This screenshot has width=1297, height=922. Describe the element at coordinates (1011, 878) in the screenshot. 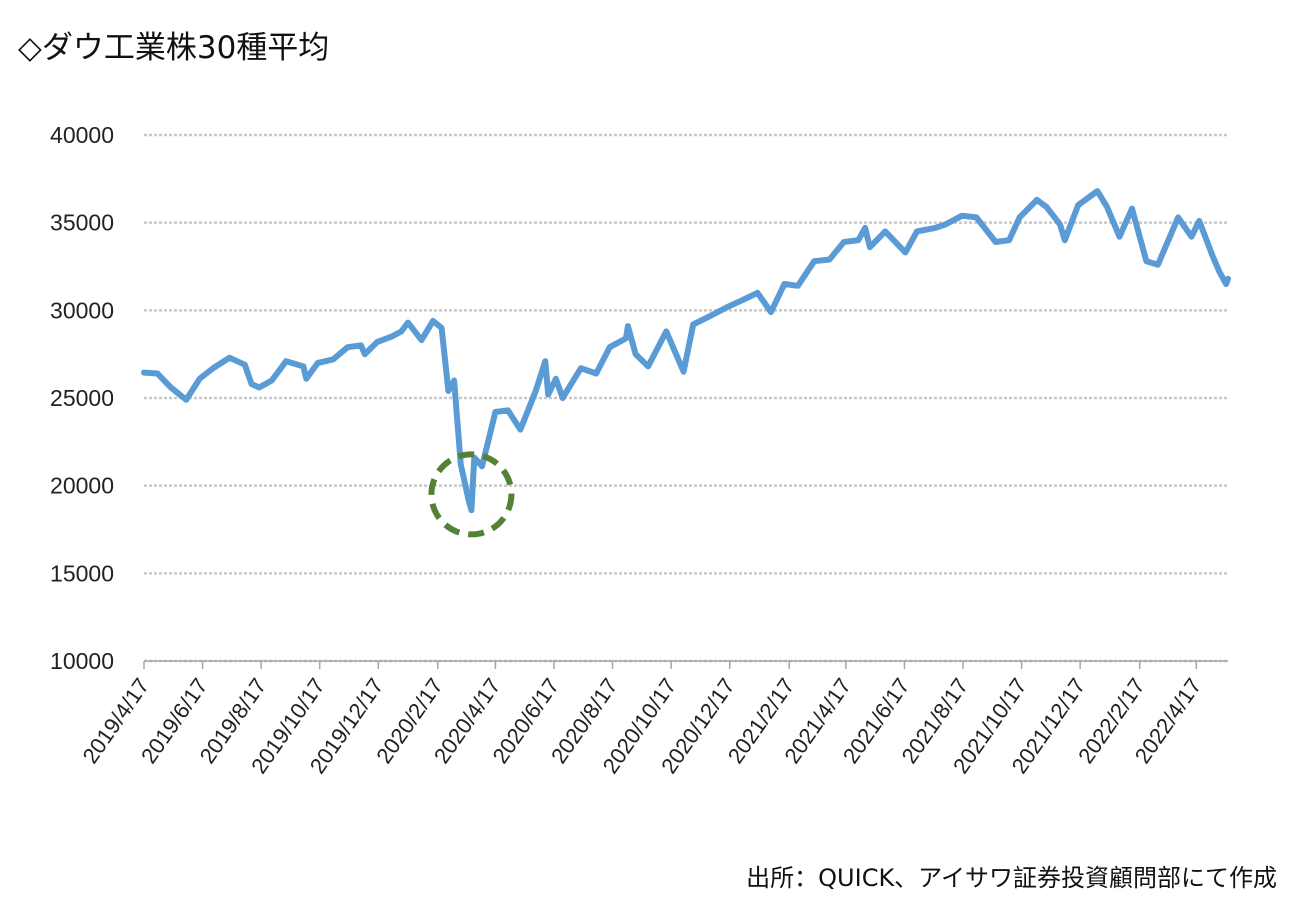

I see `source-note: 出所：QUICK、アイサワ証券投資顧問部にて作成` at that location.